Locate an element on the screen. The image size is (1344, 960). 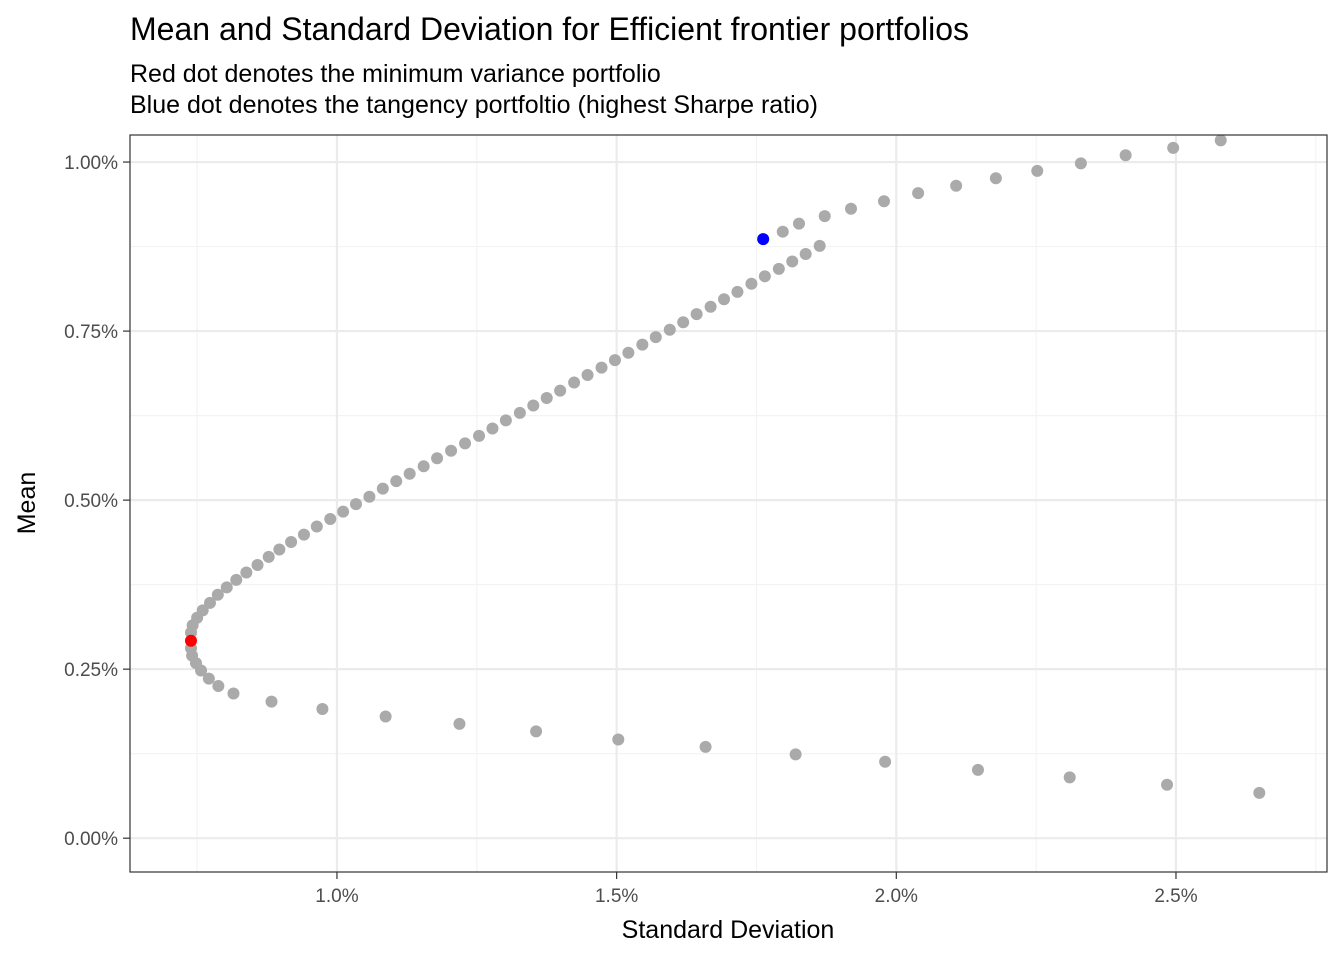
y-tick-label: 1.00% is located at coordinates (91, 163).